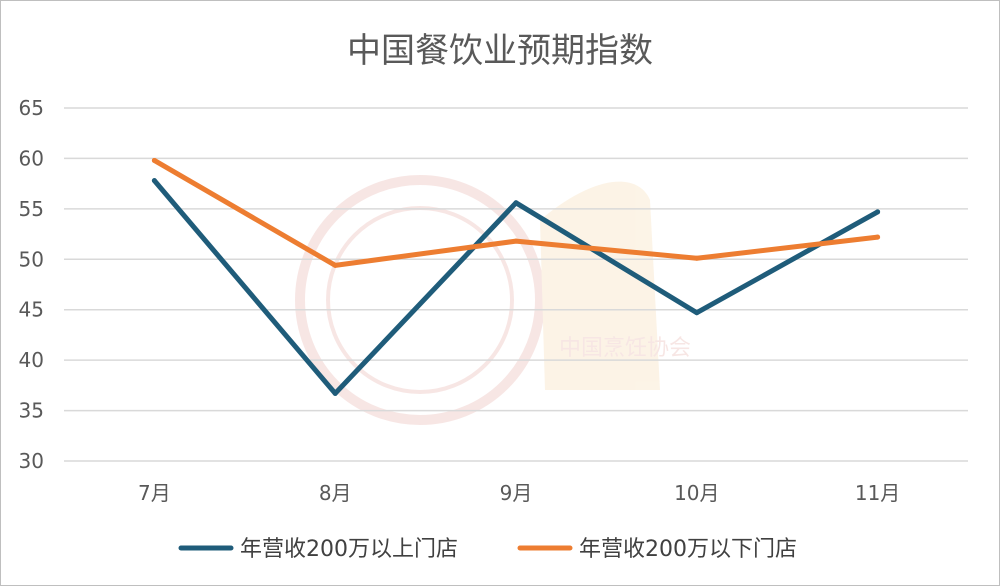 This screenshot has height=586, width=1000. Describe the element at coordinates (696, 493) in the screenshot. I see `x-tick-label: 10月` at that location.